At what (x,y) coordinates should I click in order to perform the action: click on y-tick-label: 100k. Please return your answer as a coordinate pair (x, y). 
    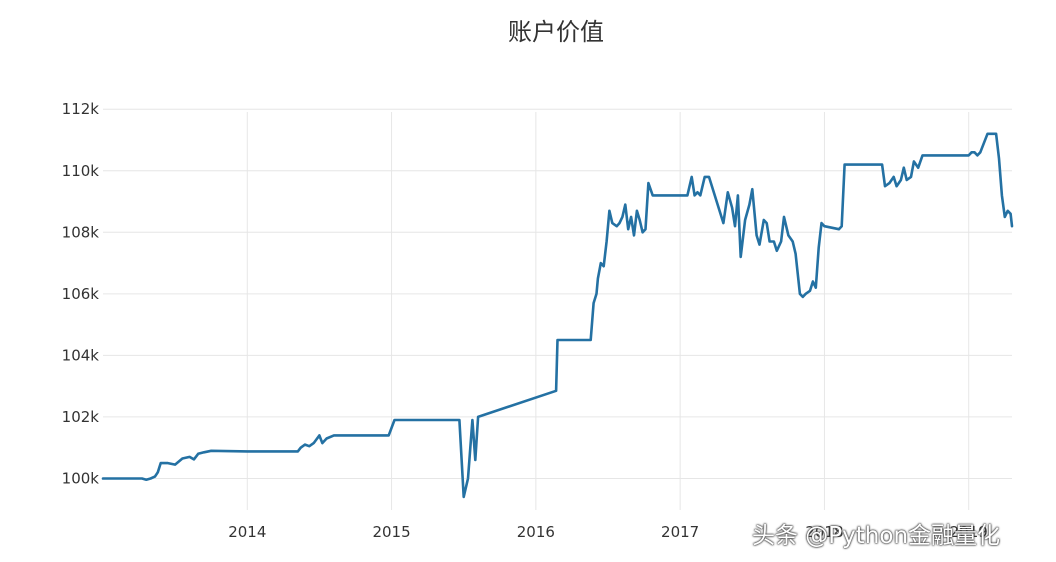
    Looking at the image, I should click on (81, 478).